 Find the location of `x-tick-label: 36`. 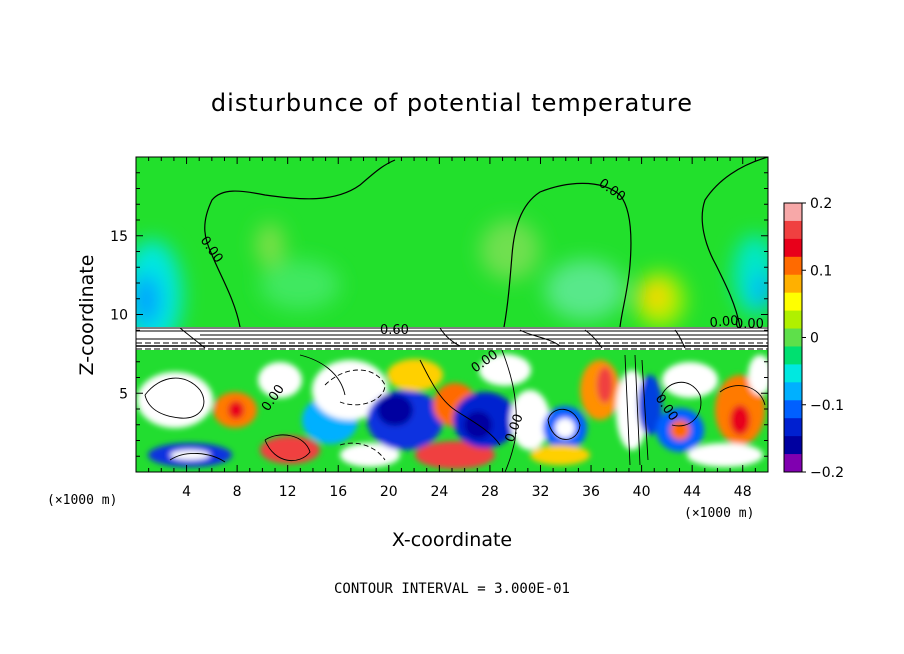

x-tick-label: 36 is located at coordinates (591, 492).